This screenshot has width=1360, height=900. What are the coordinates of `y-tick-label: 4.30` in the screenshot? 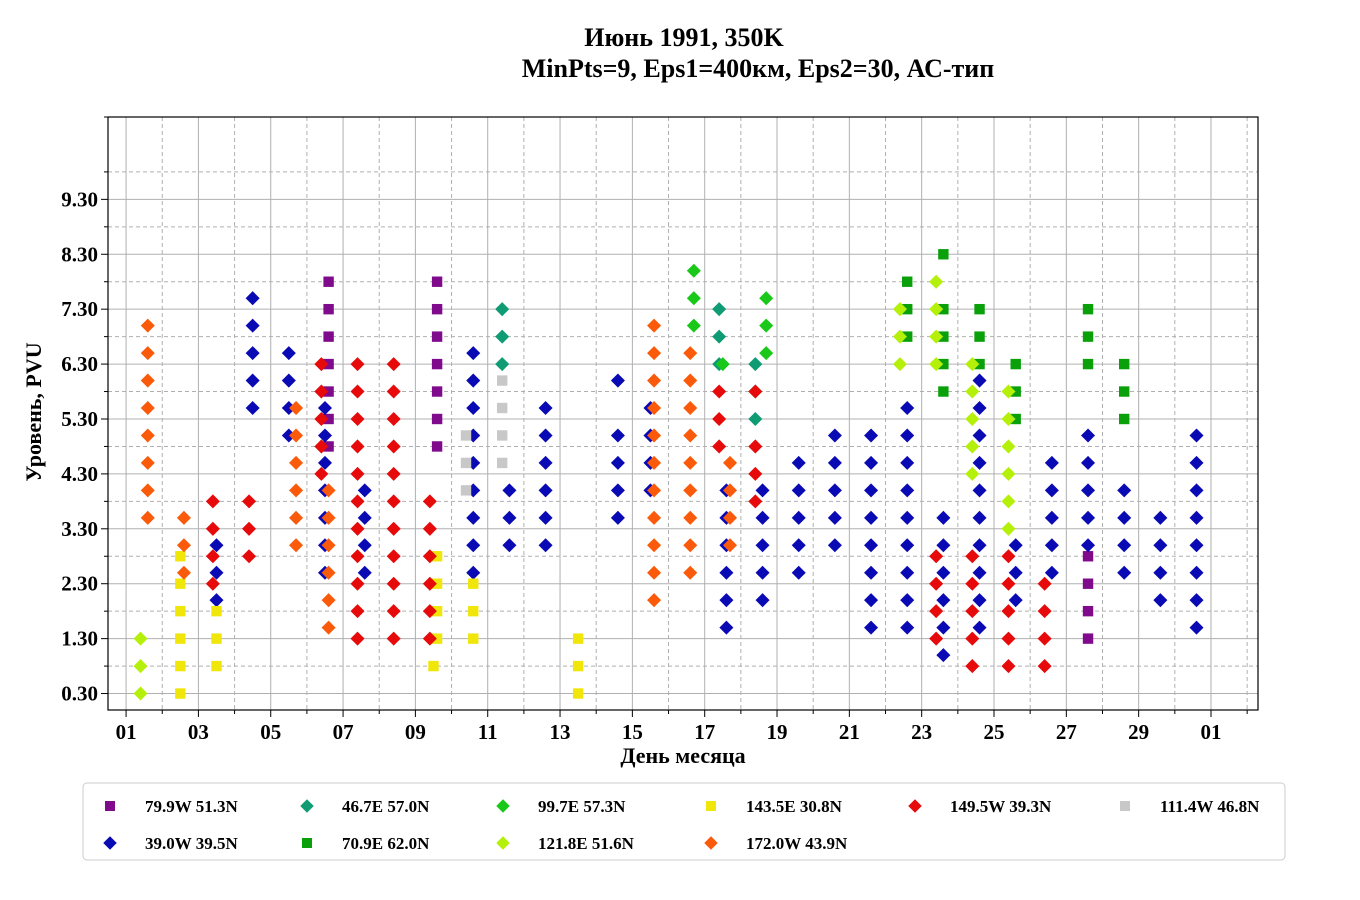 It's located at (79, 474).